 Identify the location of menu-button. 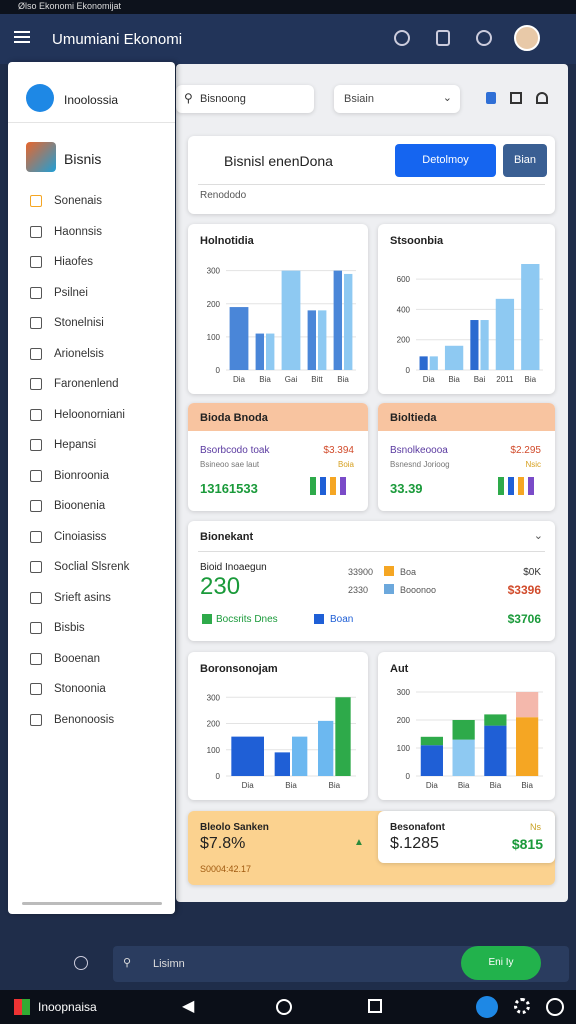
(22, 37).